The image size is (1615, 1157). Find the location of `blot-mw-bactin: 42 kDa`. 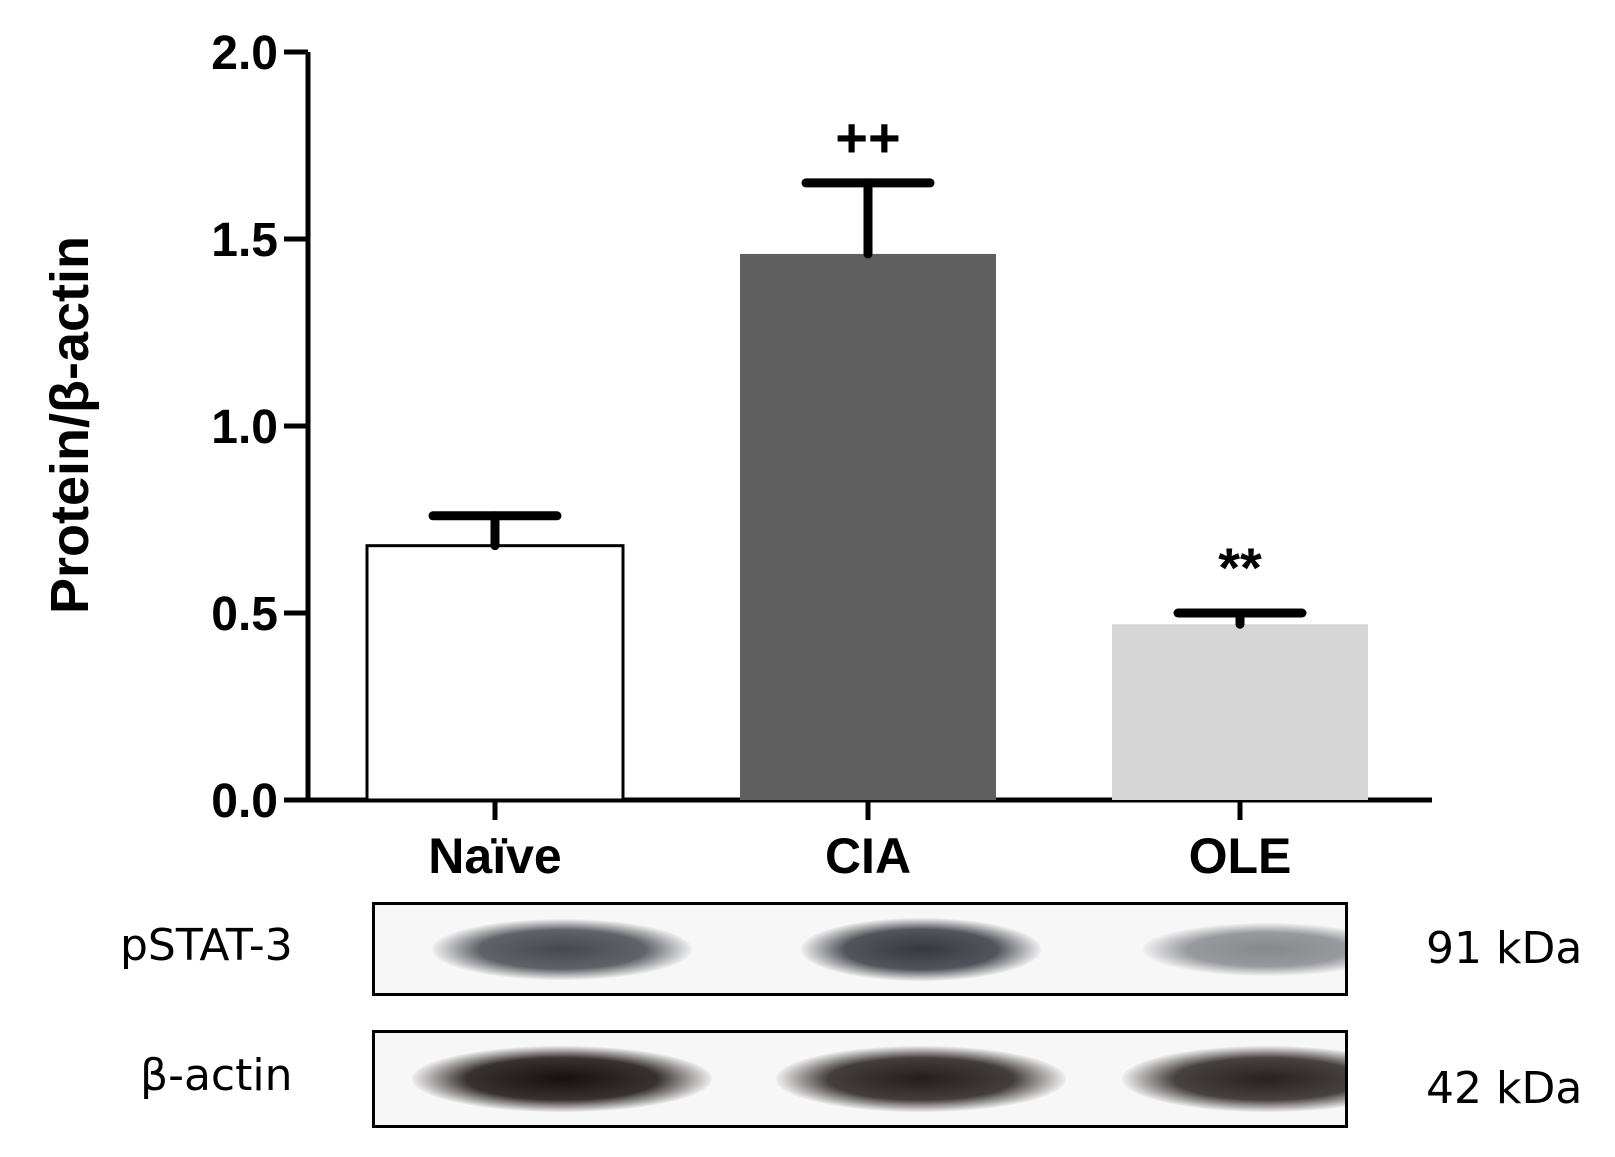

blot-mw-bactin: 42 kDa is located at coordinates (1504, 1088).